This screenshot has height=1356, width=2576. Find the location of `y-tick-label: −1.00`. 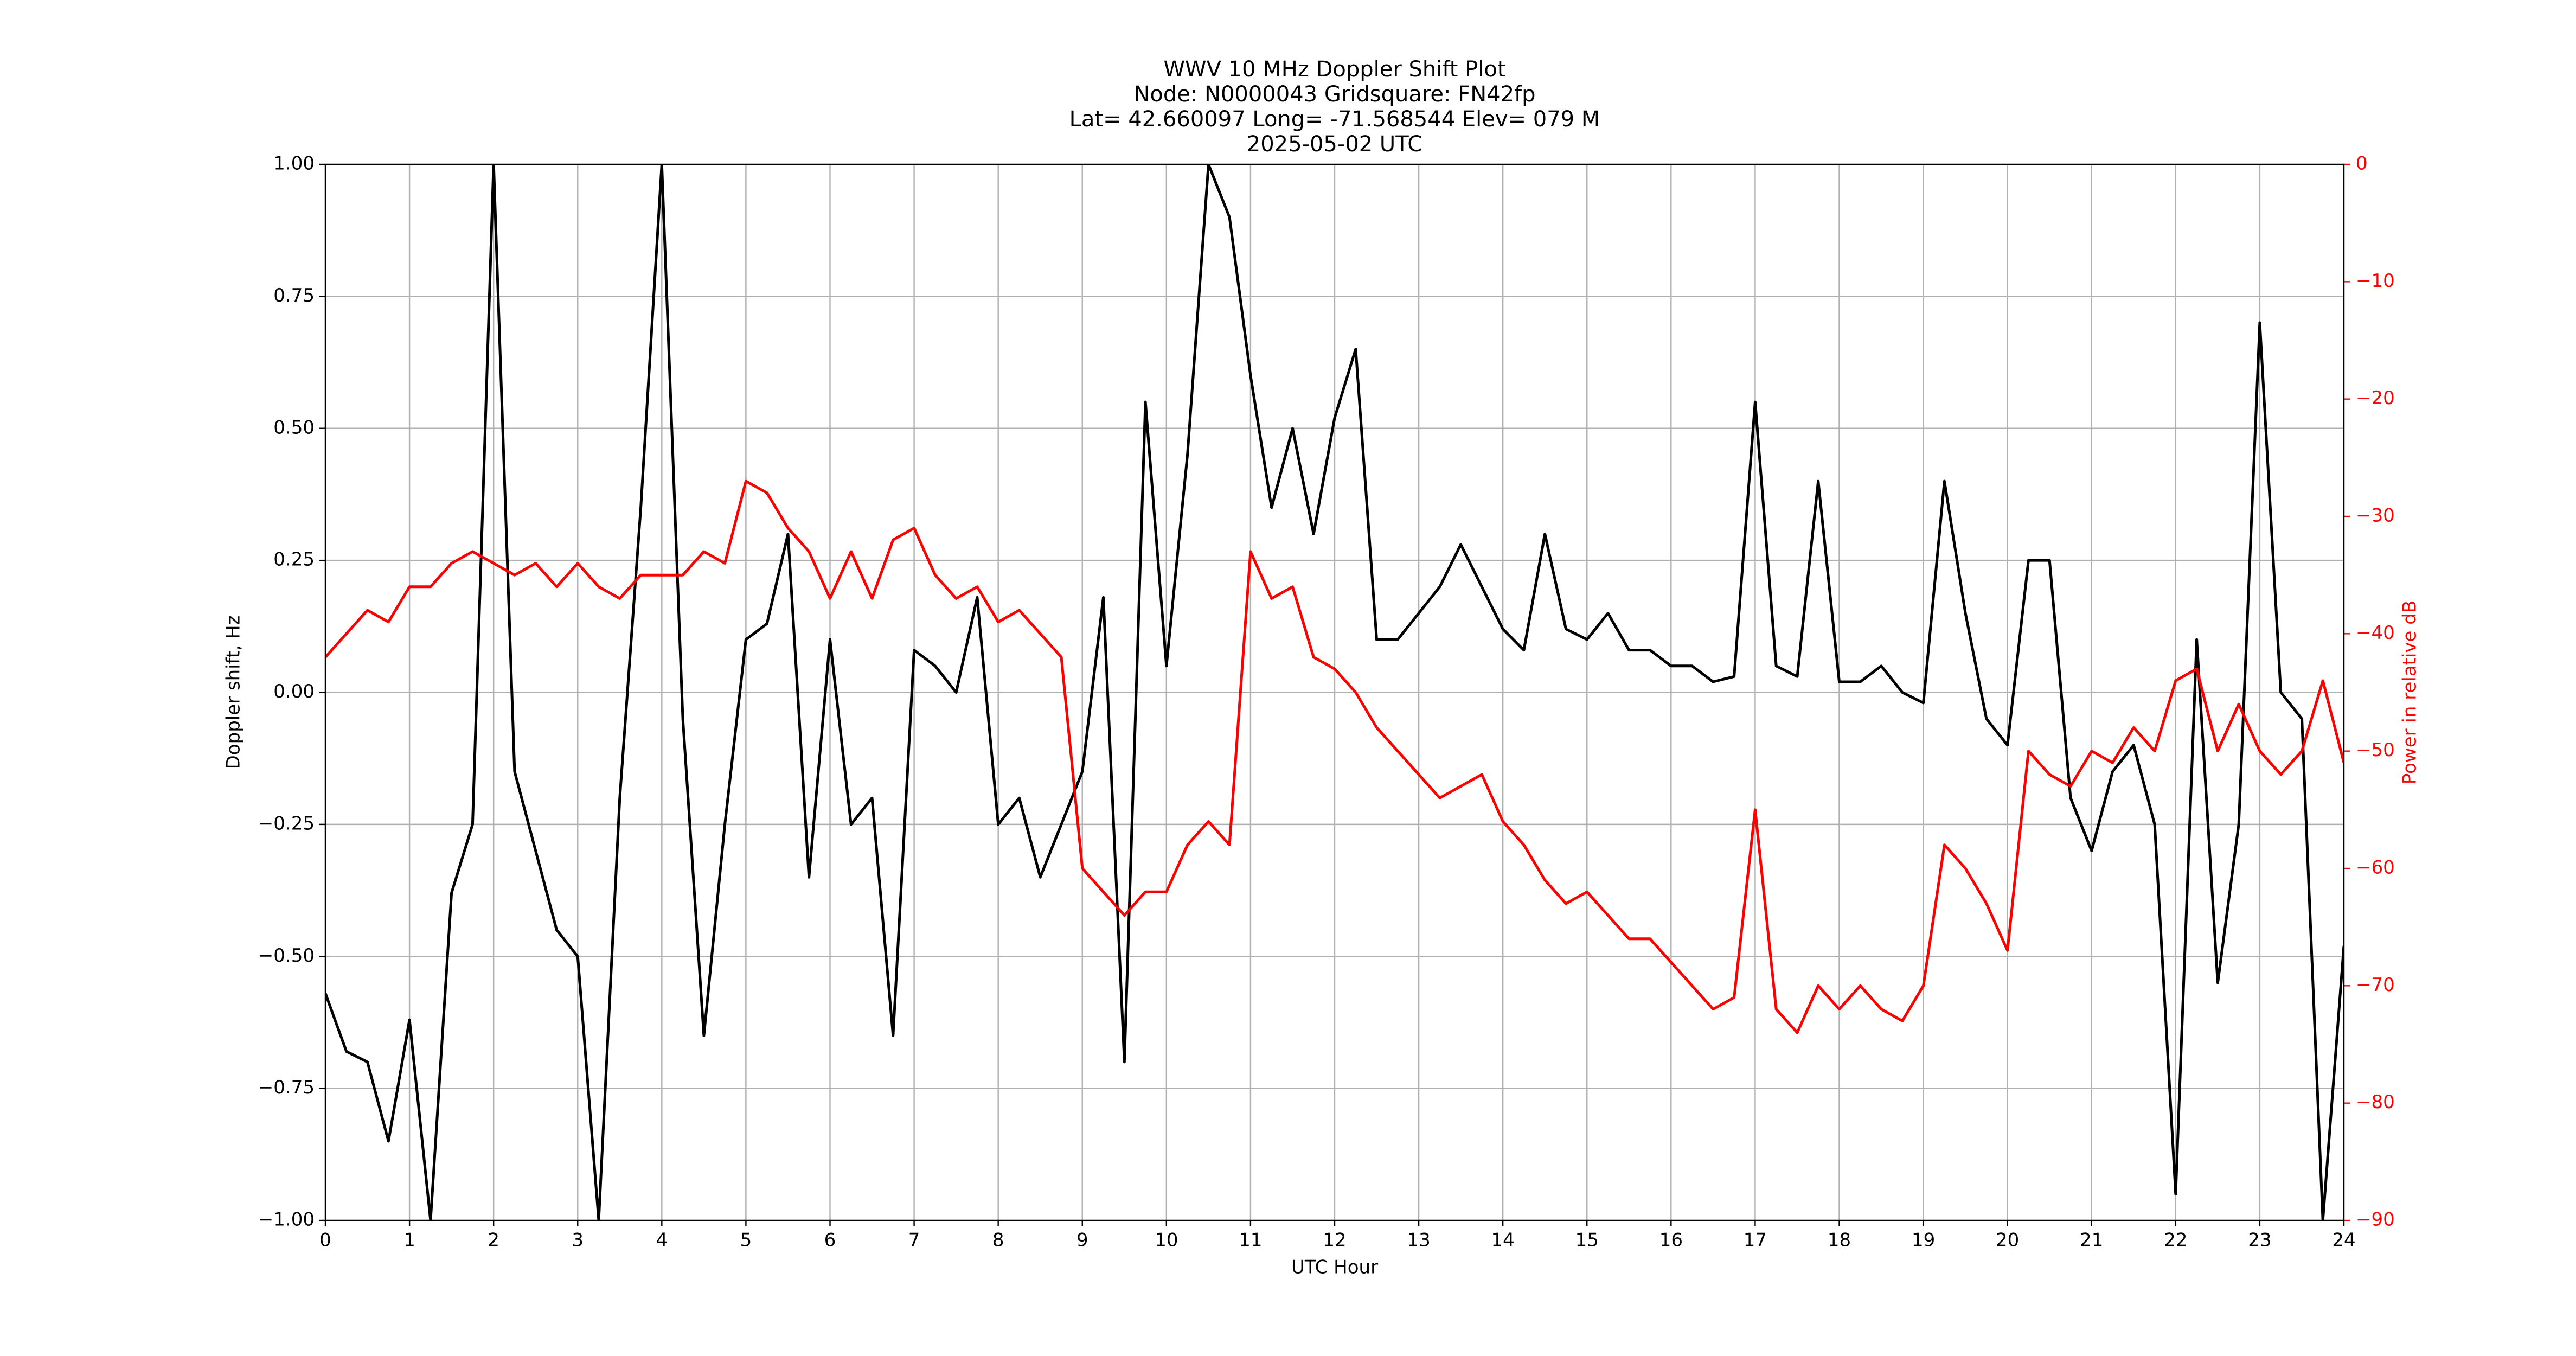

y-tick-label: −1.00 is located at coordinates (286, 1220).